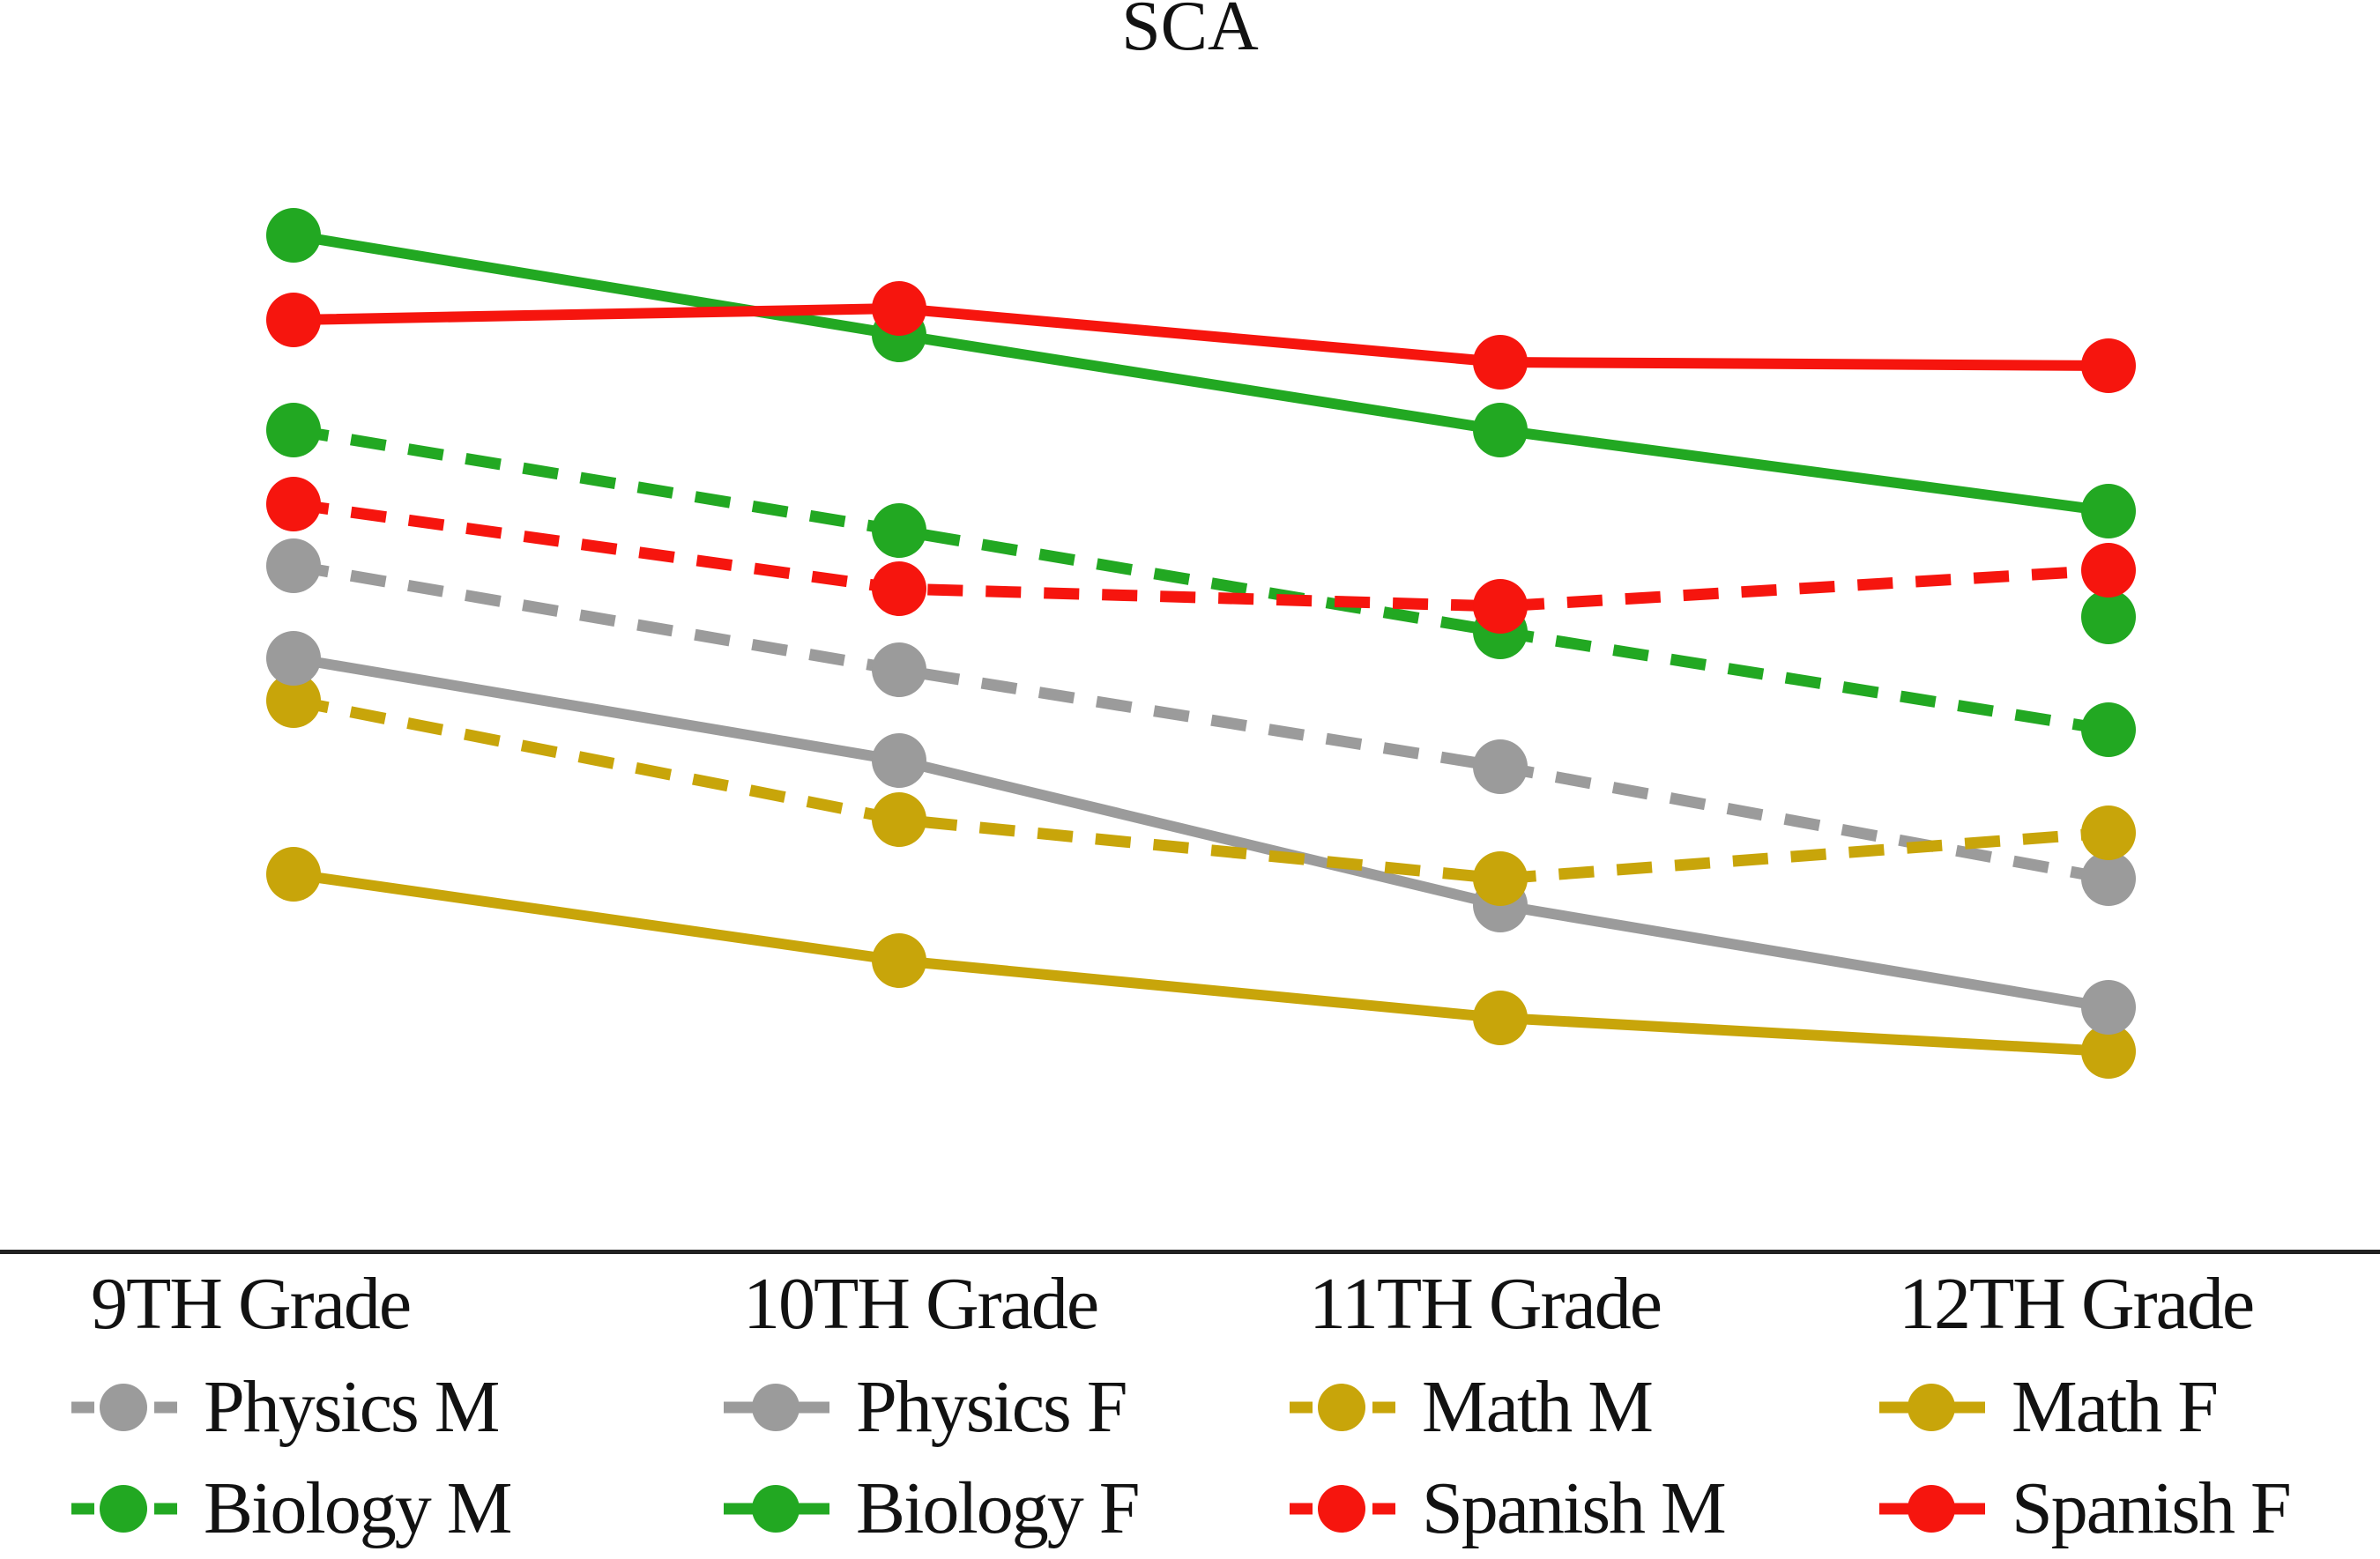  What do you see at coordinates (2115, 1407) in the screenshot?
I see `series-label: Math F` at bounding box center [2115, 1407].